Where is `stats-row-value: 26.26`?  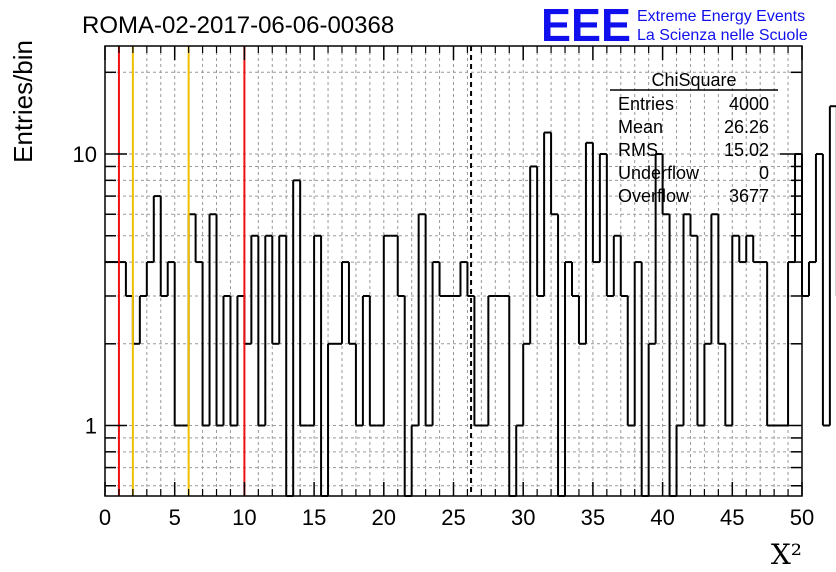
stats-row-value: 26.26 is located at coordinates (746, 127).